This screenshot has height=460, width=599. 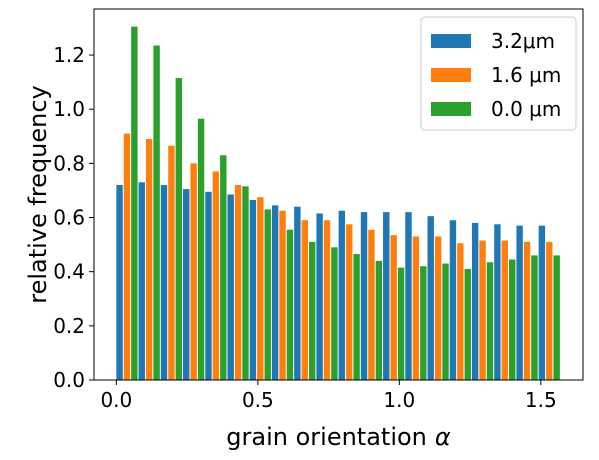 I want to click on y-tick-label: 1.0, so click(x=69, y=109).